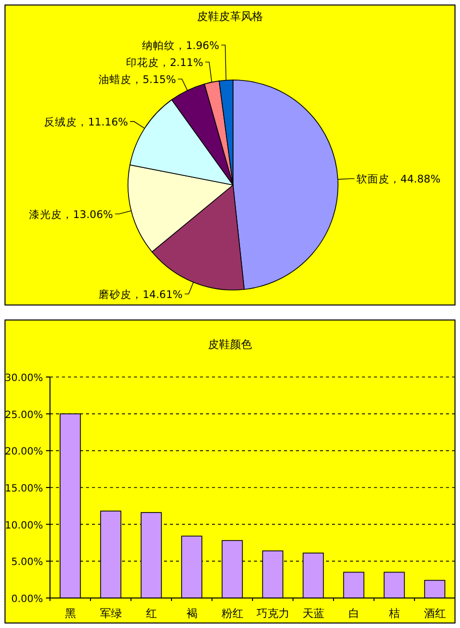  What do you see at coordinates (157, 294) in the screenshot?
I see `data-label: ，14.61%` at bounding box center [157, 294].